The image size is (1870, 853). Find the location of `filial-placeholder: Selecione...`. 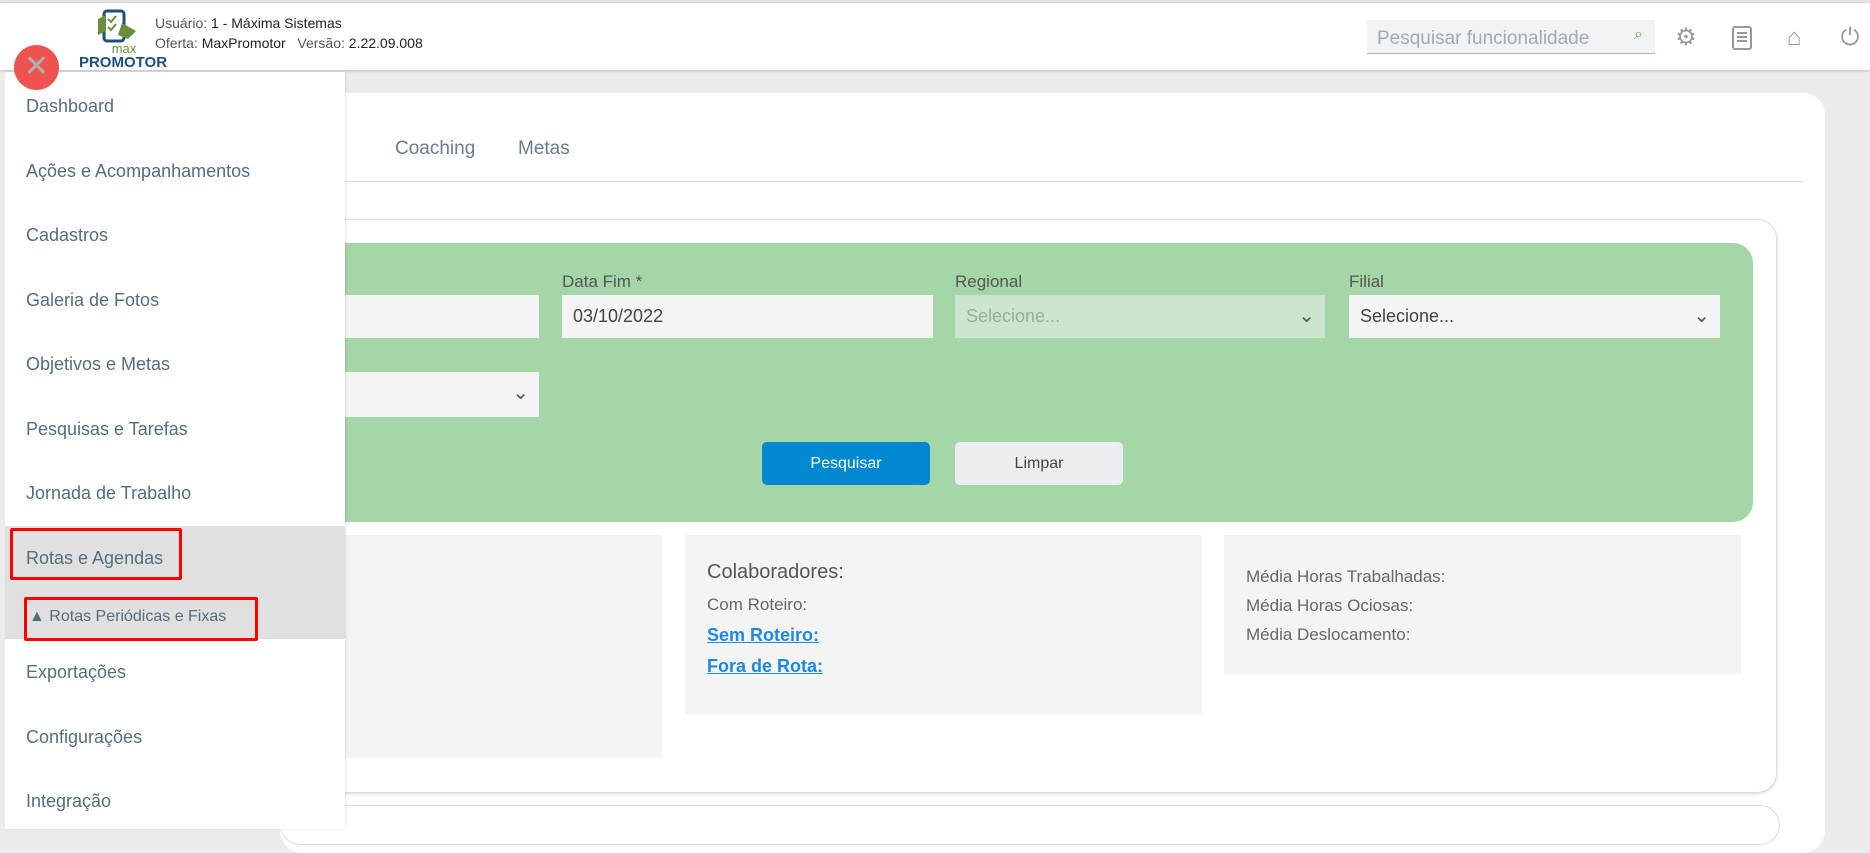

filial-placeholder: Selecione... is located at coordinates (1407, 316).